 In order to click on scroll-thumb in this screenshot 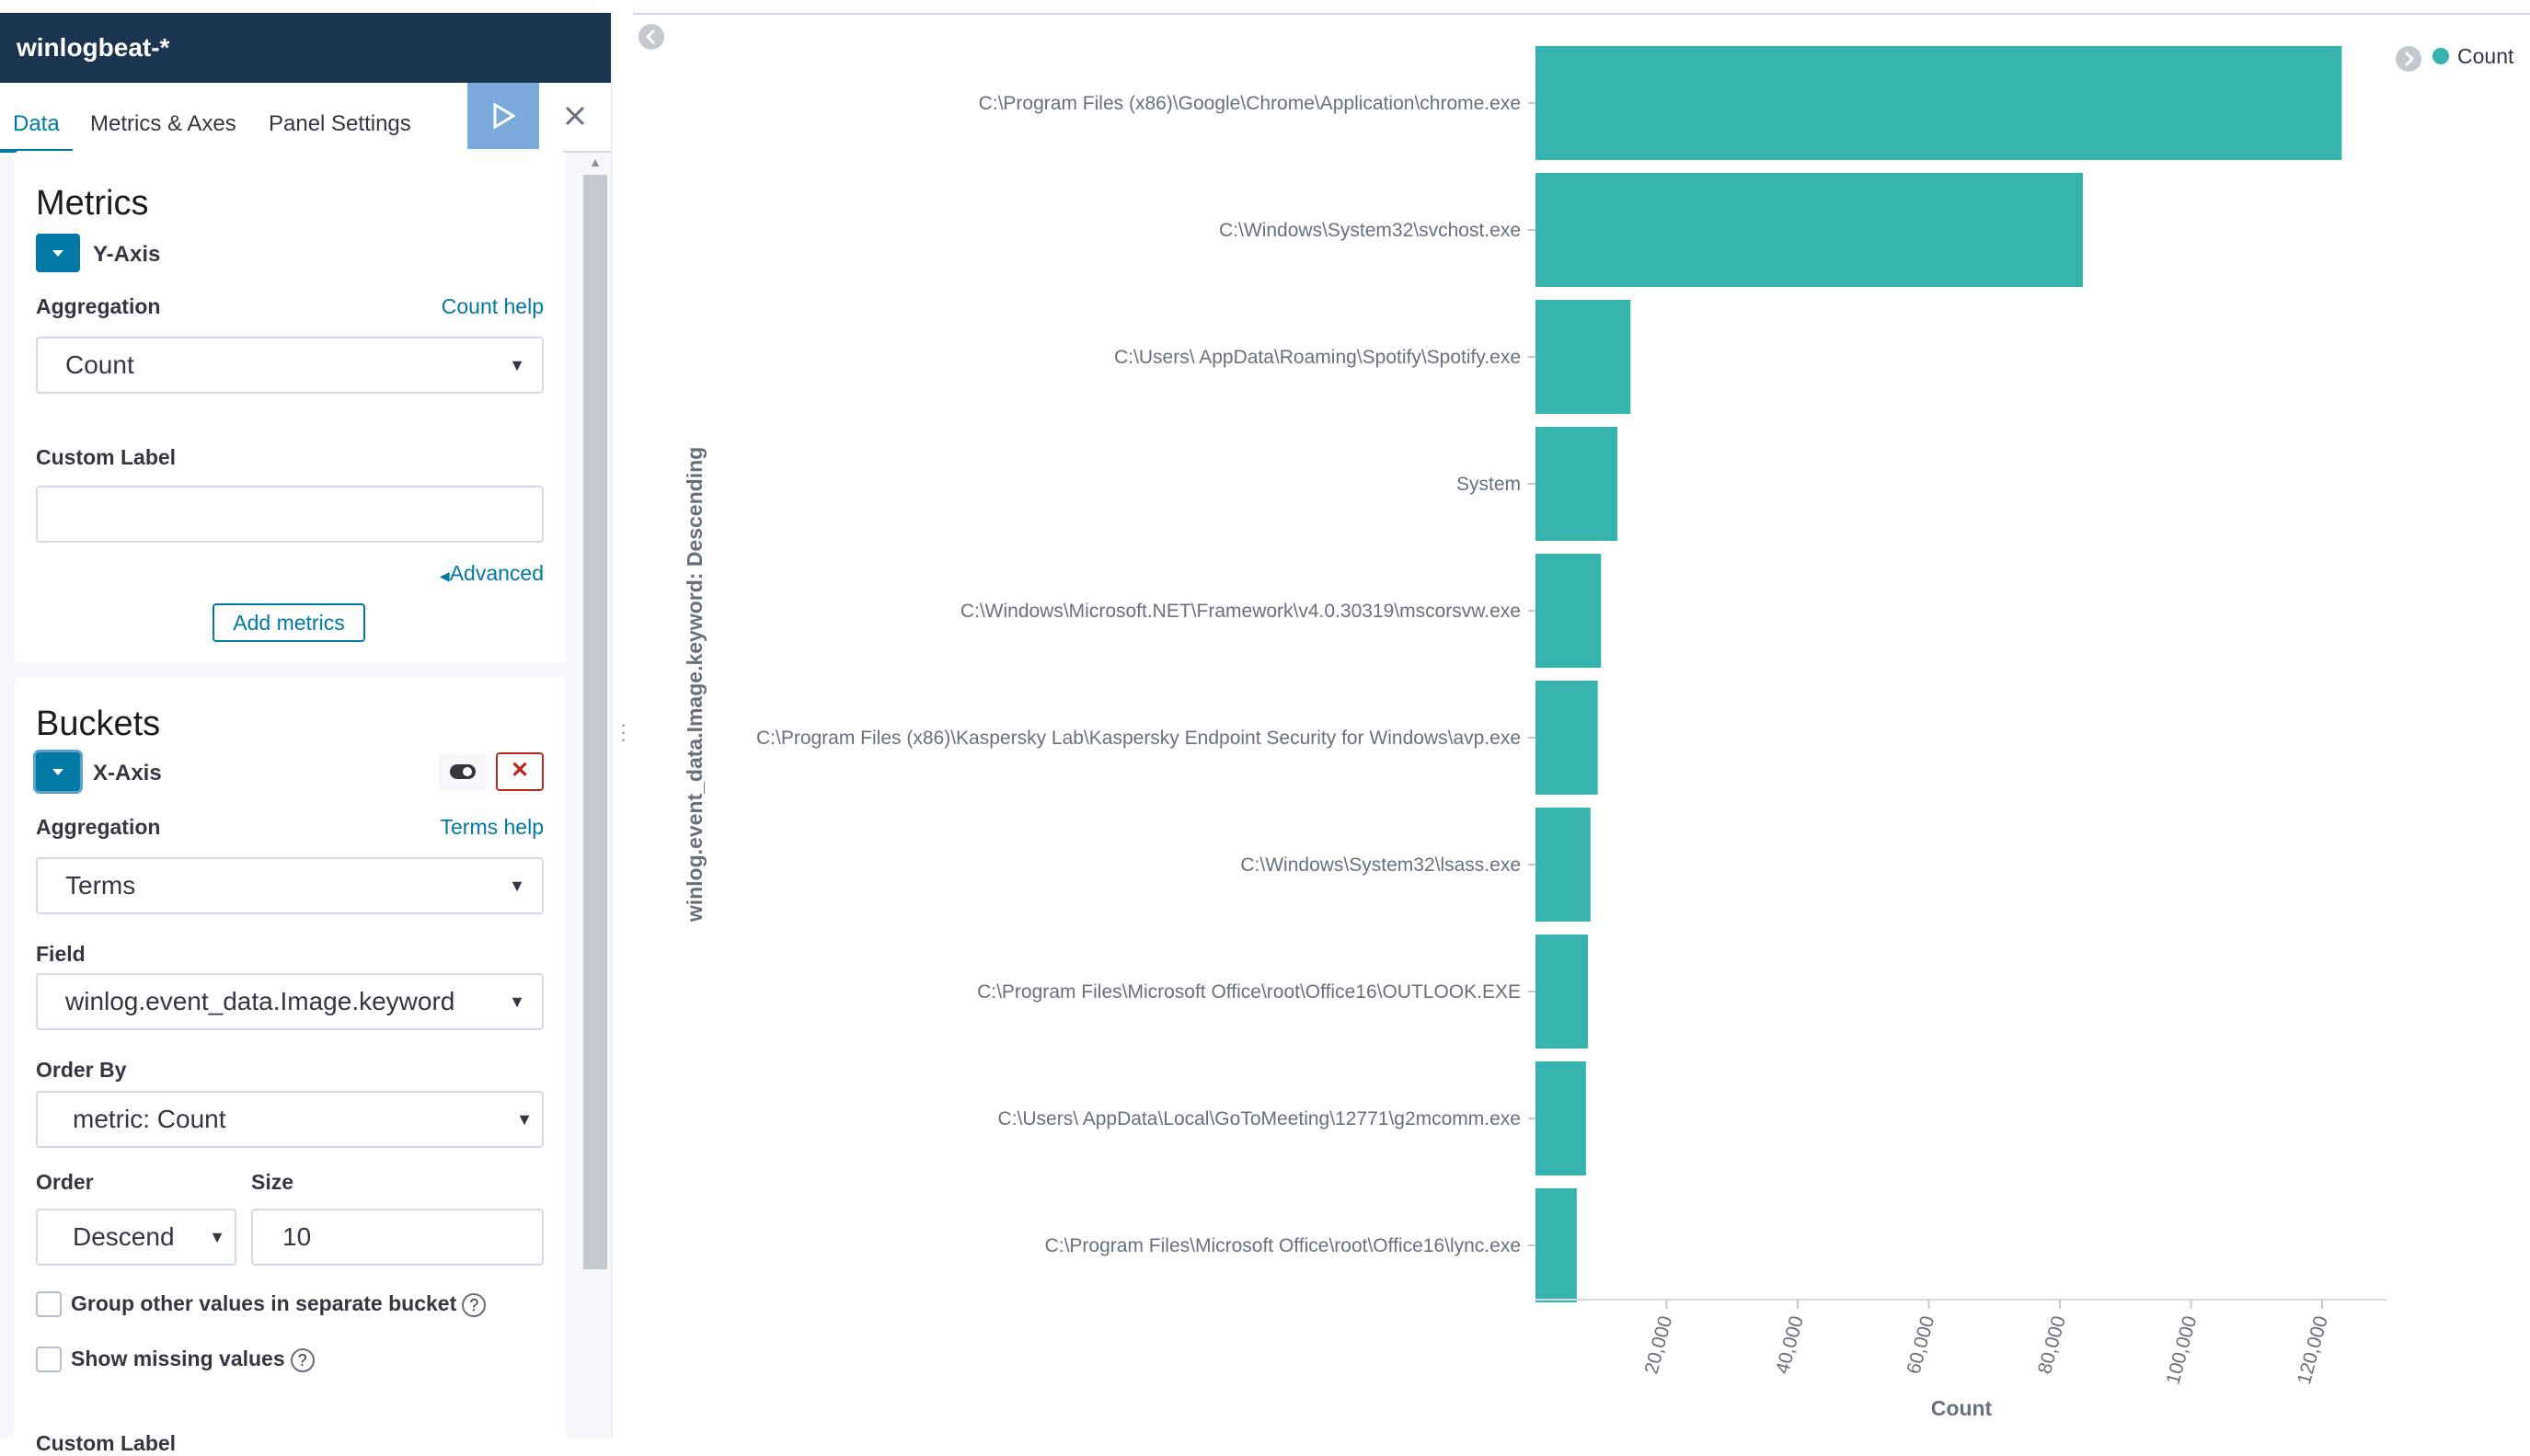, I will do `click(595, 722)`.